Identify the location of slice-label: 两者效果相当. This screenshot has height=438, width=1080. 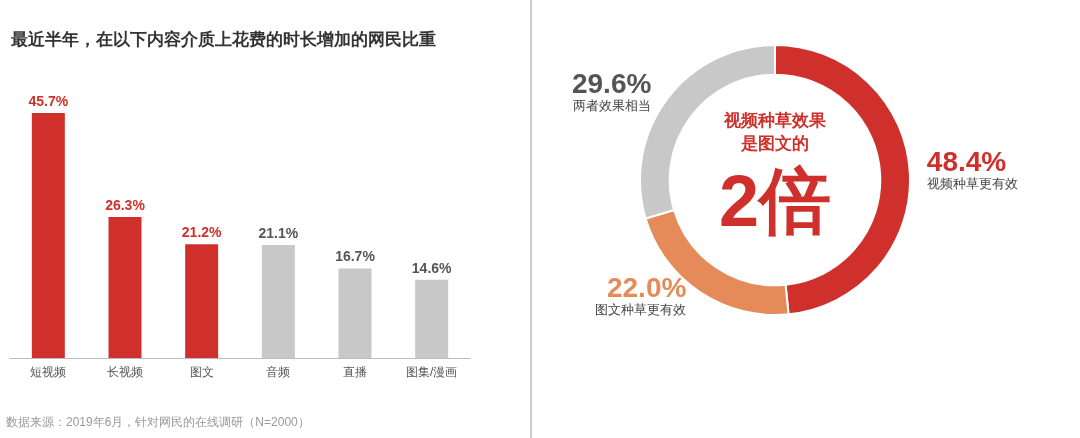
(612, 105).